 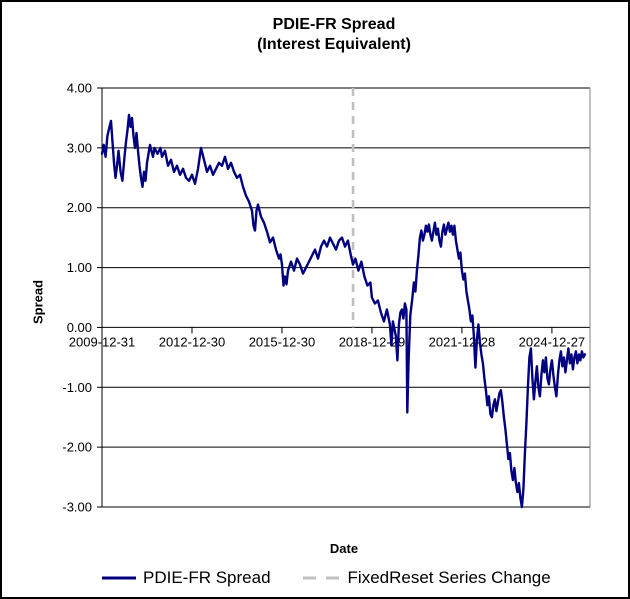 I want to click on series-change-swatch, so click(x=321, y=578).